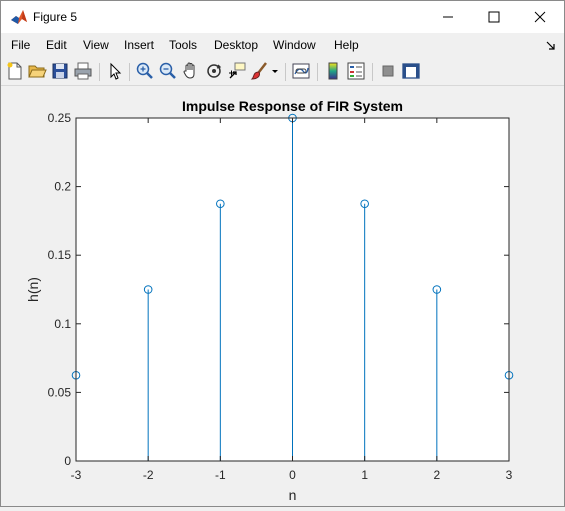 Image resolution: width=565 pixels, height=511 pixels. What do you see at coordinates (62, 324) in the screenshot?
I see `y-tick-label: 0.1` at bounding box center [62, 324].